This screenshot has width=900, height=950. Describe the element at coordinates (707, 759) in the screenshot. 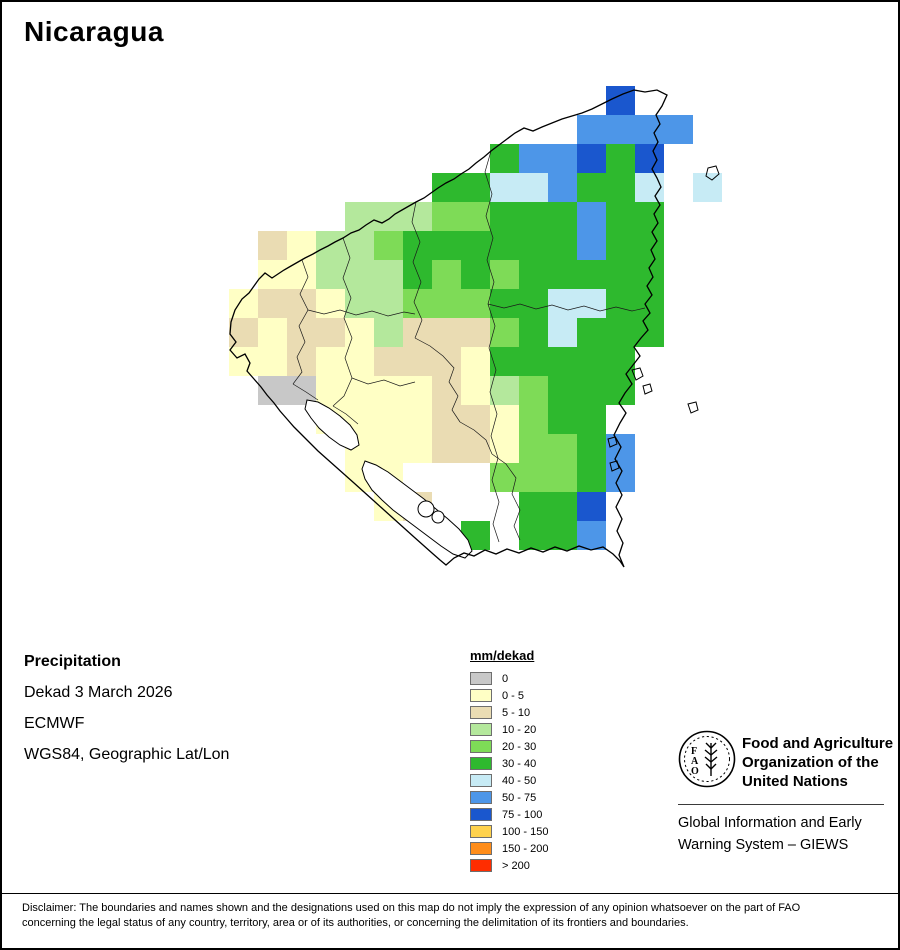

I see `fao-logo-icon: F A O` at that location.